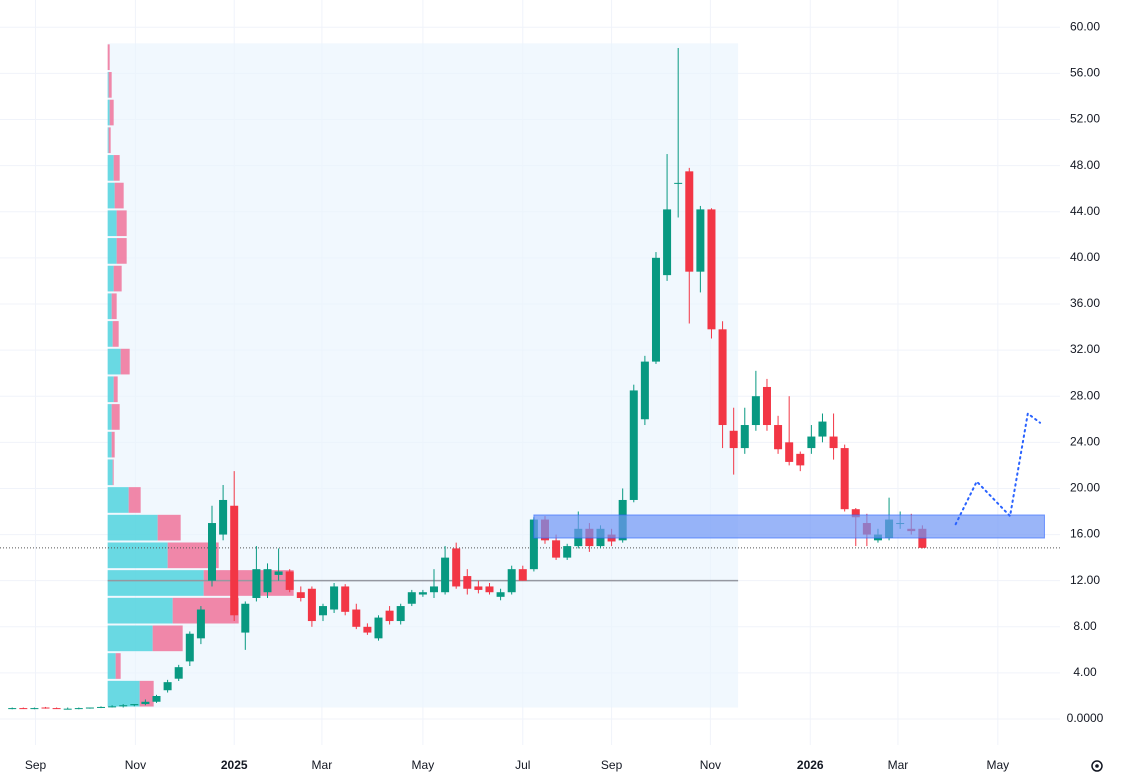  Describe the element at coordinates (1085, 119) in the screenshot. I see `y-tick-label: 52.00` at that location.